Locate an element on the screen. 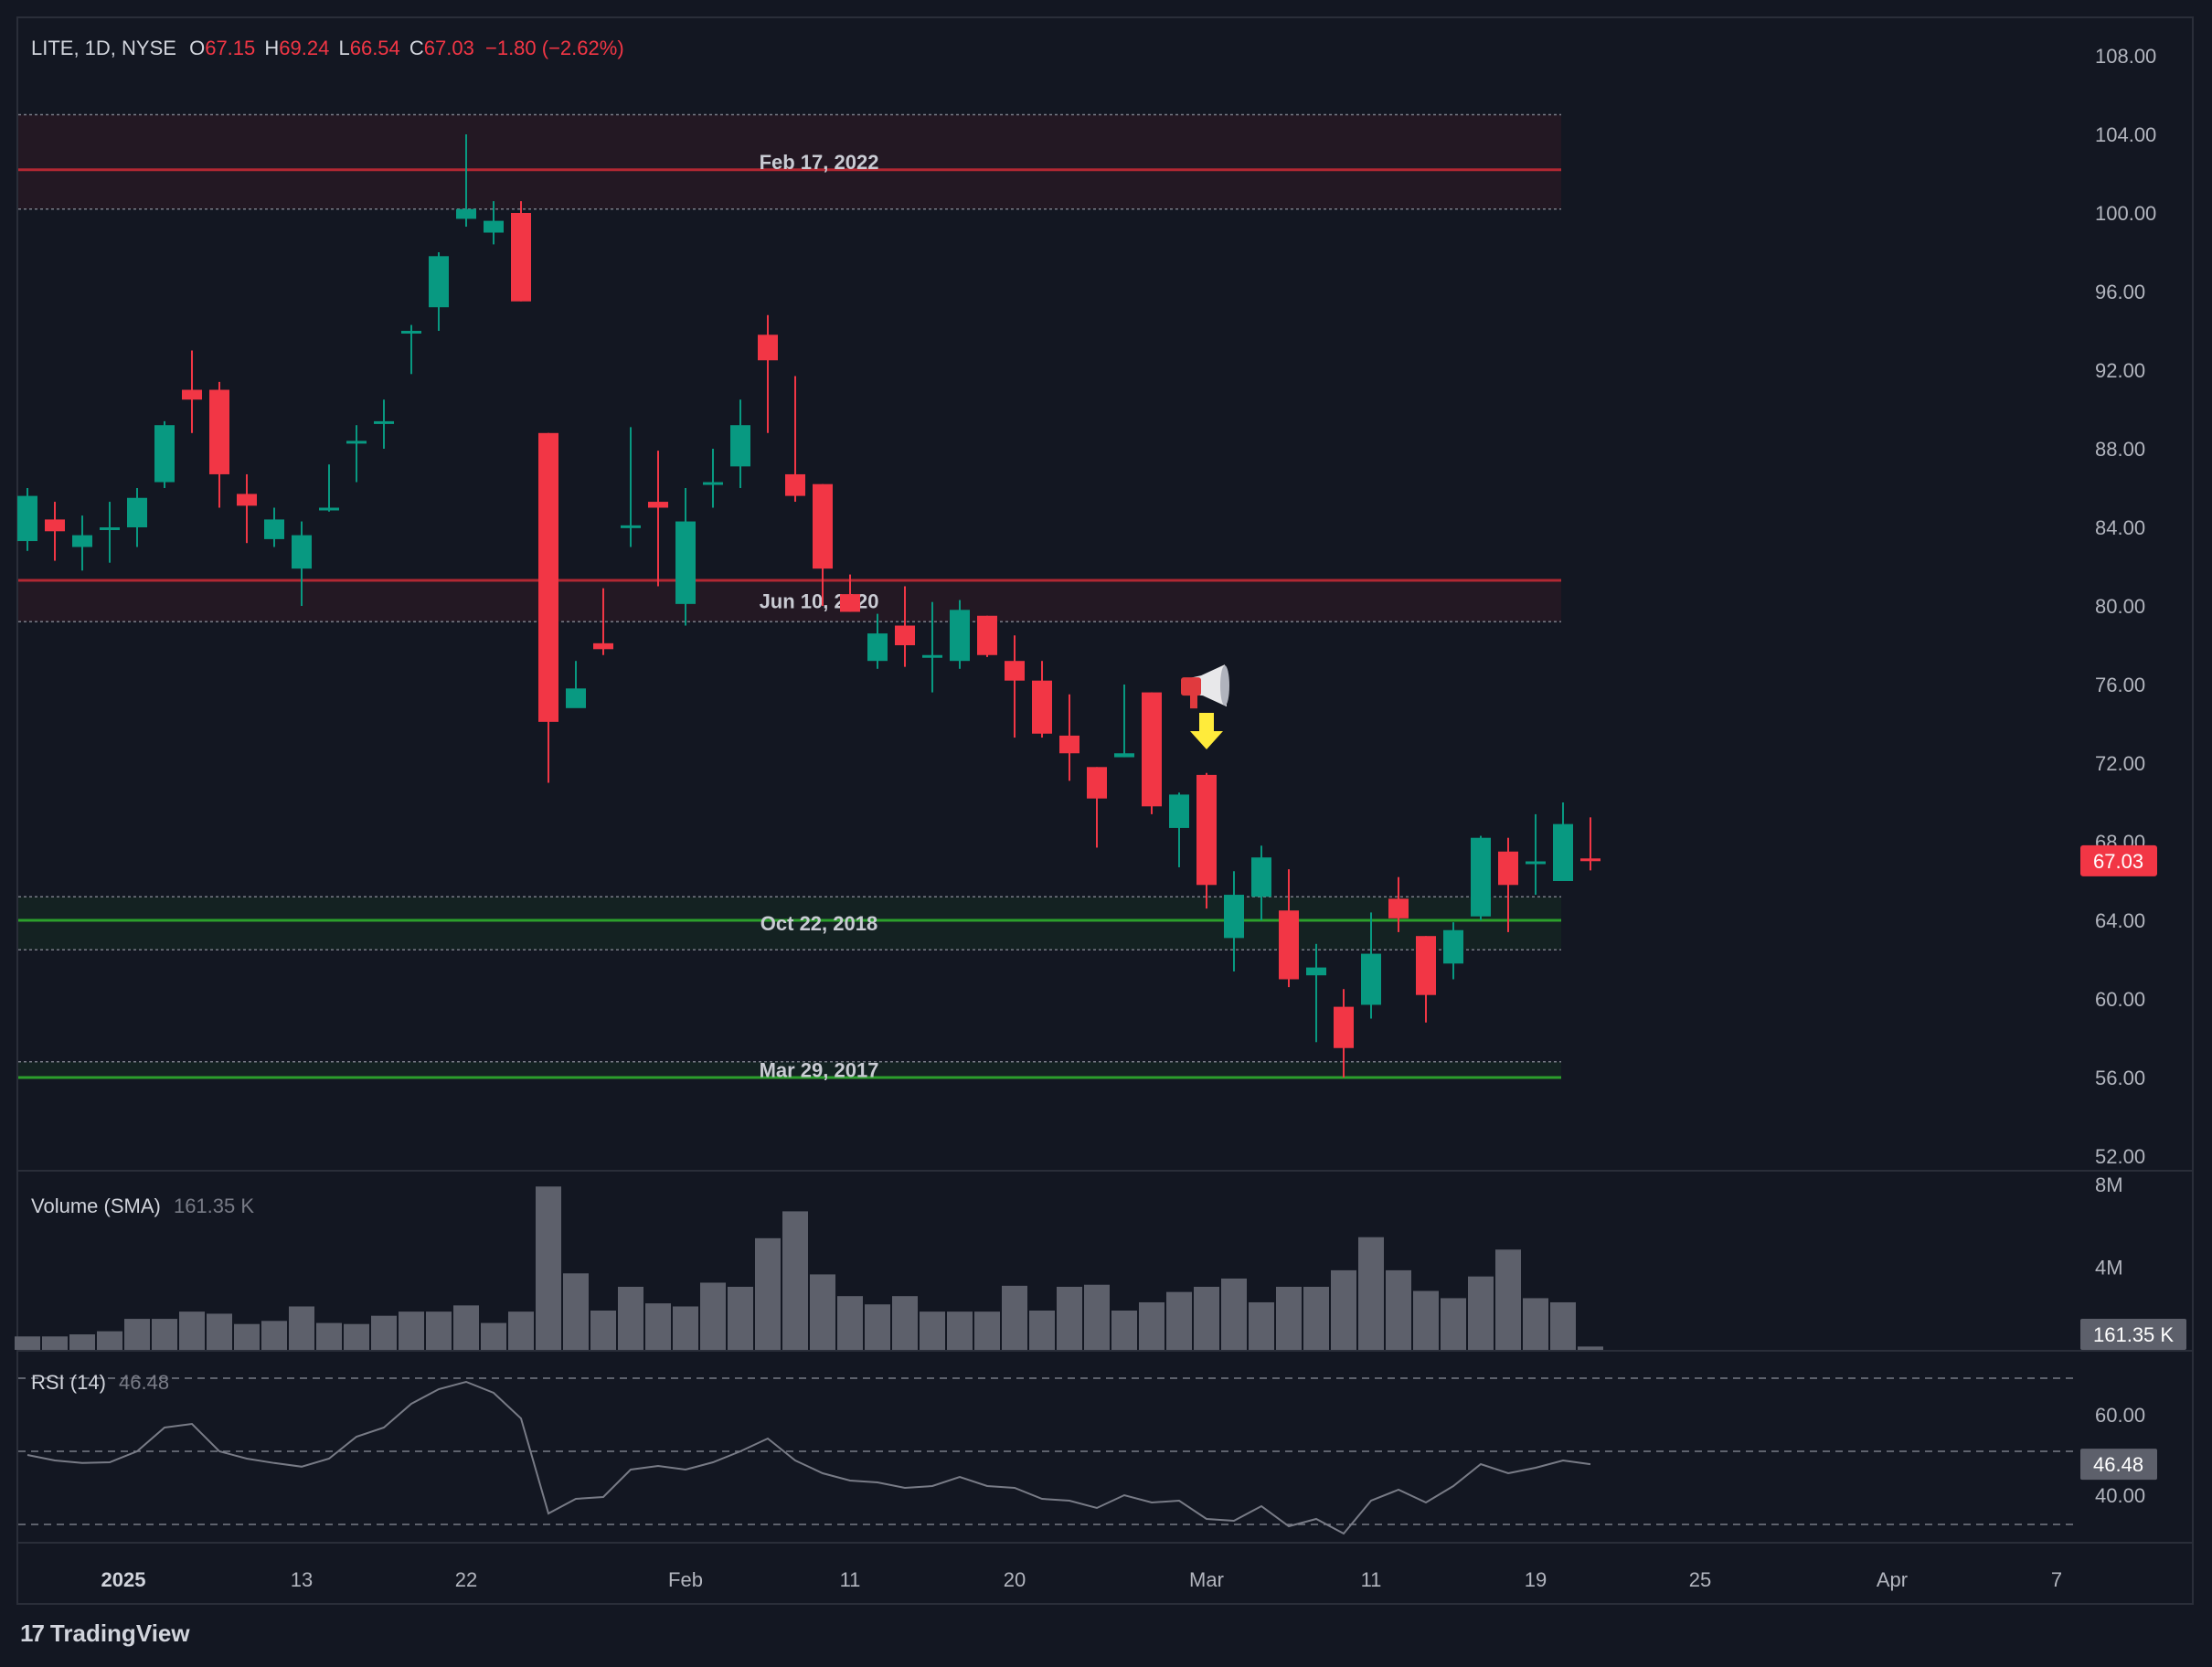 The height and width of the screenshot is (1667, 2212). close-value: 67.03 is located at coordinates (448, 48).